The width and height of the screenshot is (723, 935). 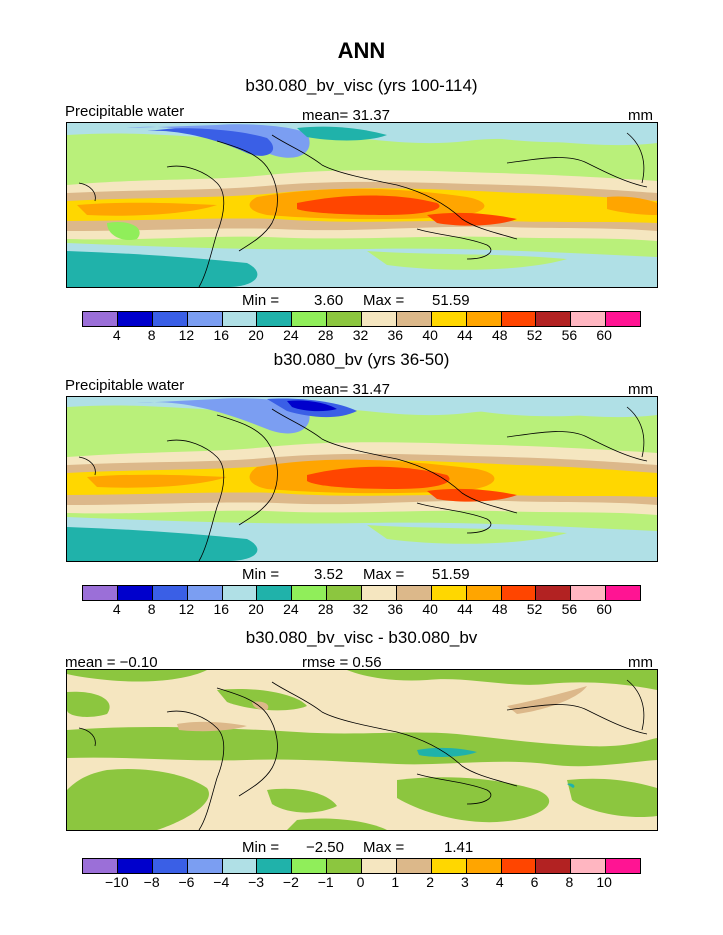 What do you see at coordinates (151, 882) in the screenshot?
I see `colorbar-tick-label: −8` at bounding box center [151, 882].